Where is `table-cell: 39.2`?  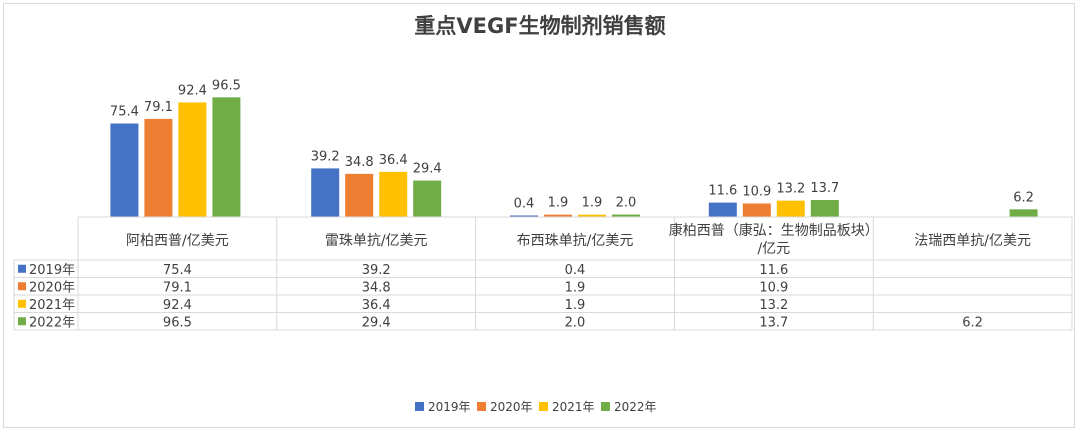 table-cell: 39.2 is located at coordinates (376, 270).